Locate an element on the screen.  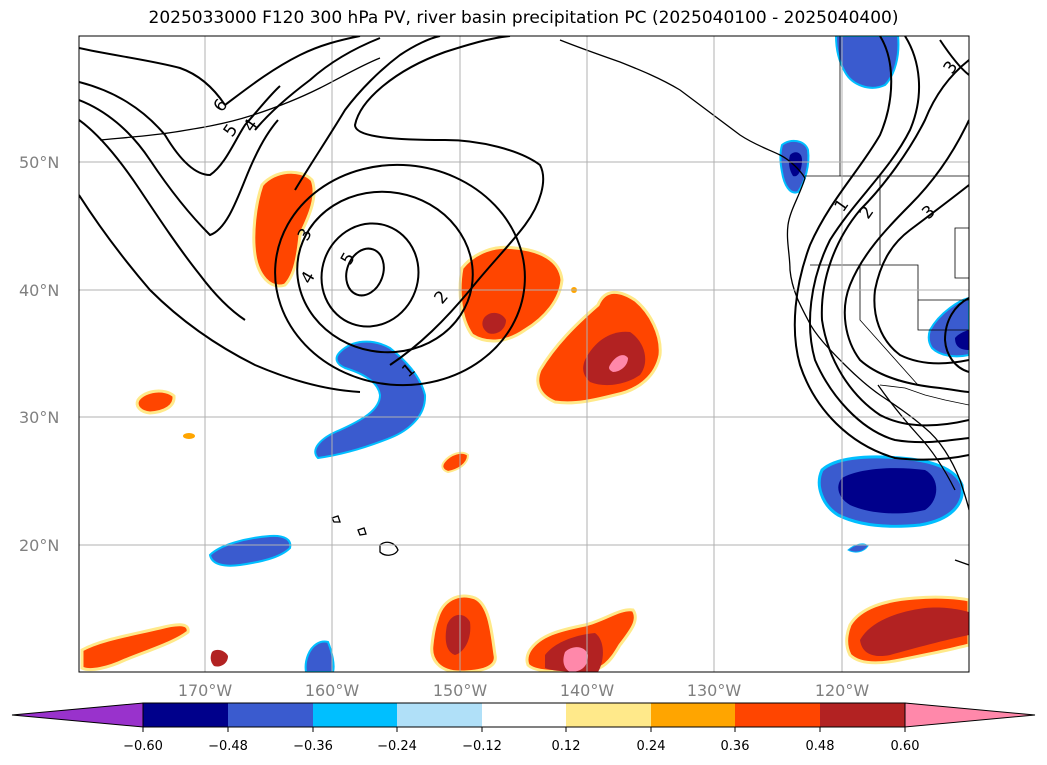
lat-label: 20°N is located at coordinates (39, 545).